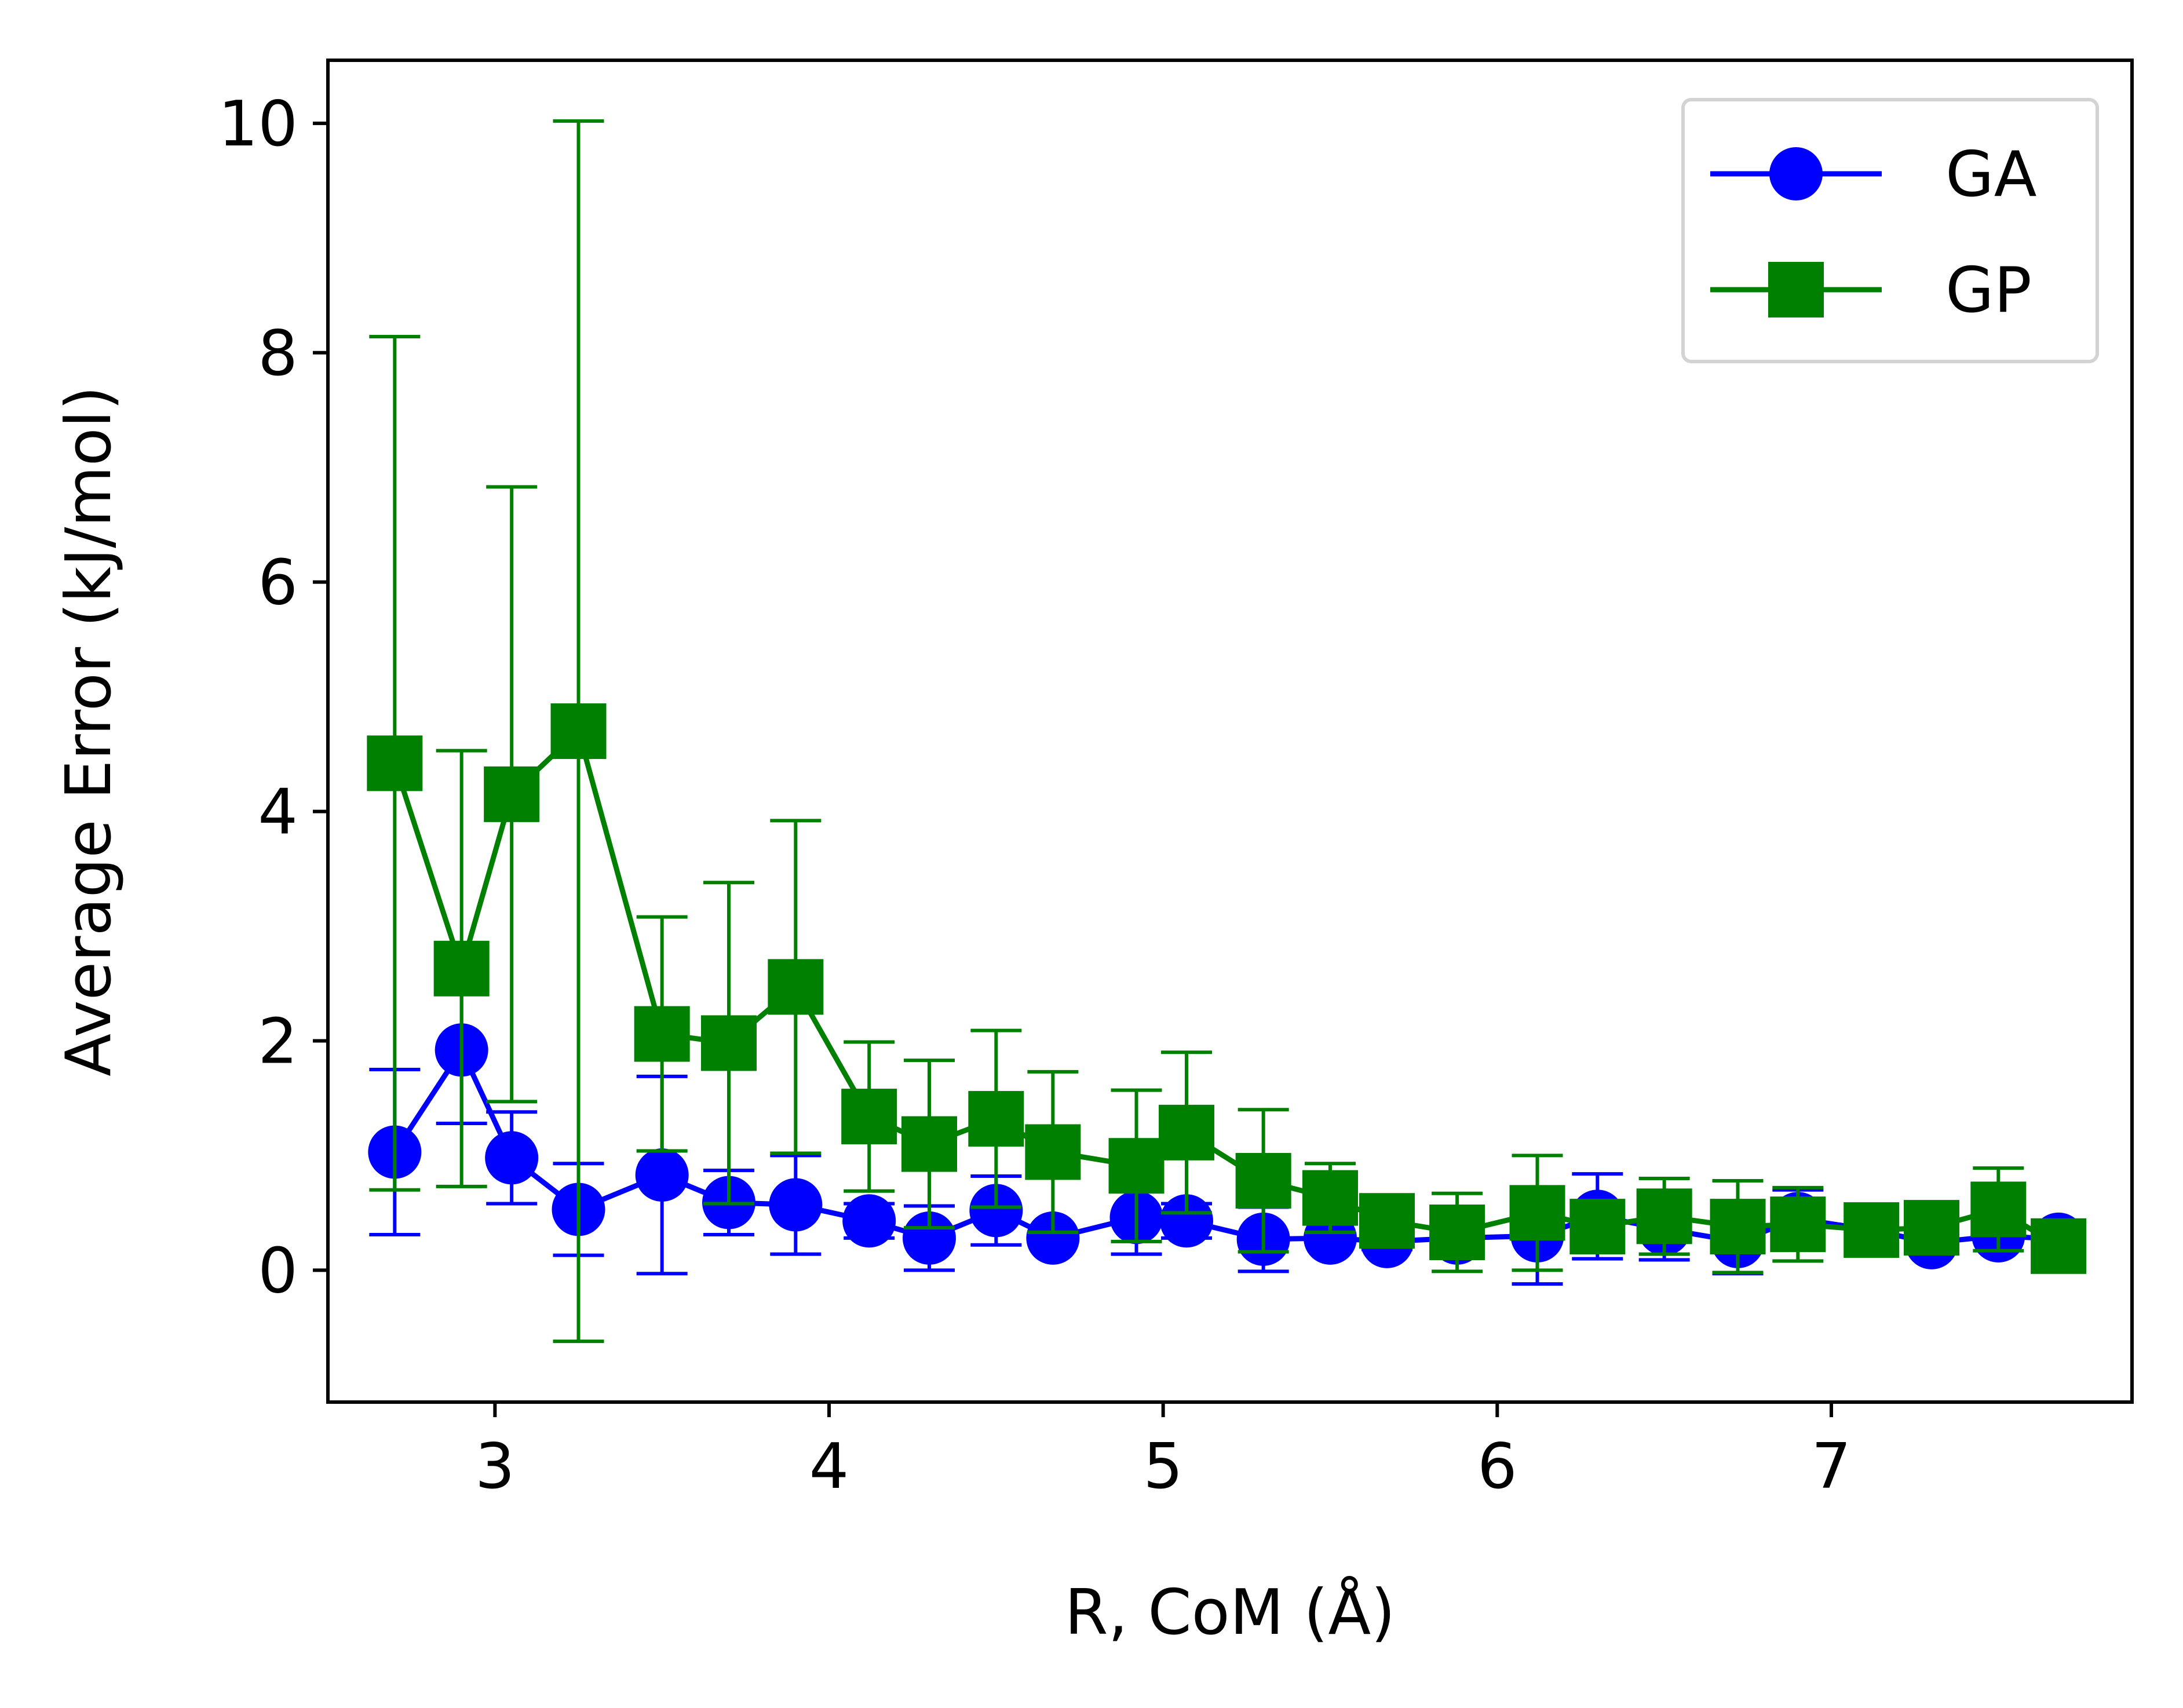  I want to click on legend-label-ga: GA, so click(1991, 174).